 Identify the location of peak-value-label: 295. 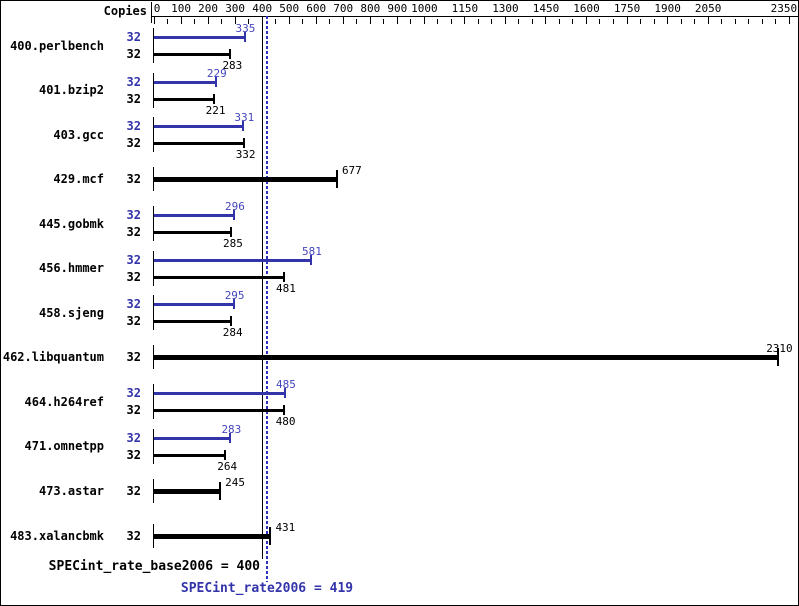
(234, 296).